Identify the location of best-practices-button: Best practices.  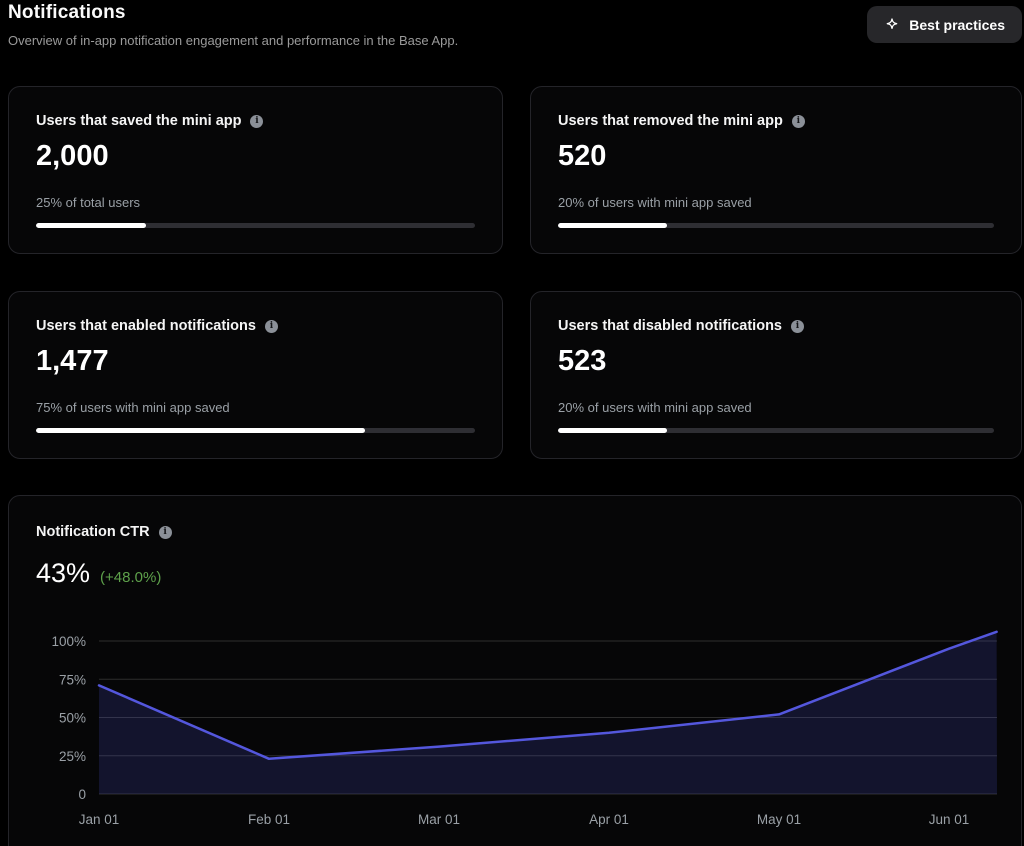
(944, 24).